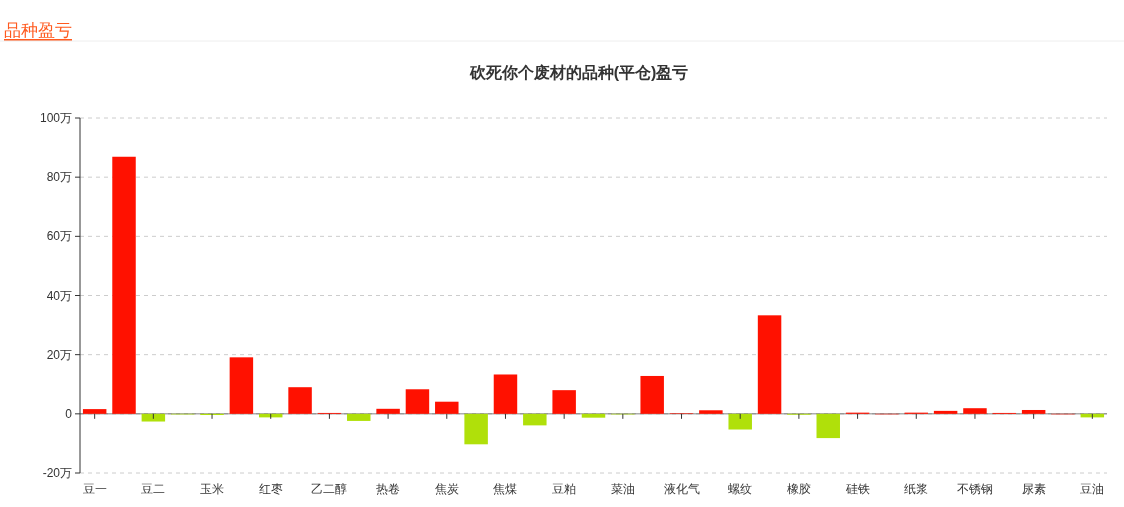 This screenshot has width=1124, height=507. I want to click on x-tick-label: 乙二醇, so click(329, 489).